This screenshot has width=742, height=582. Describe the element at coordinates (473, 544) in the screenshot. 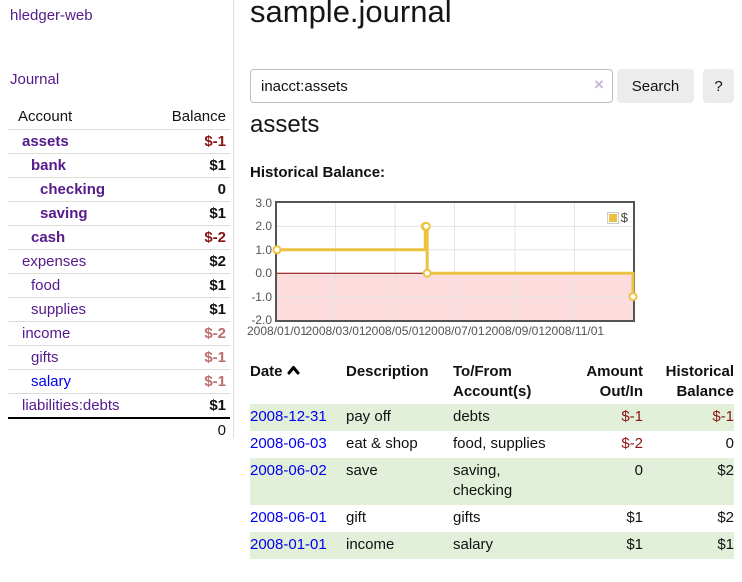

I see `transaction-accounts: salary` at that location.